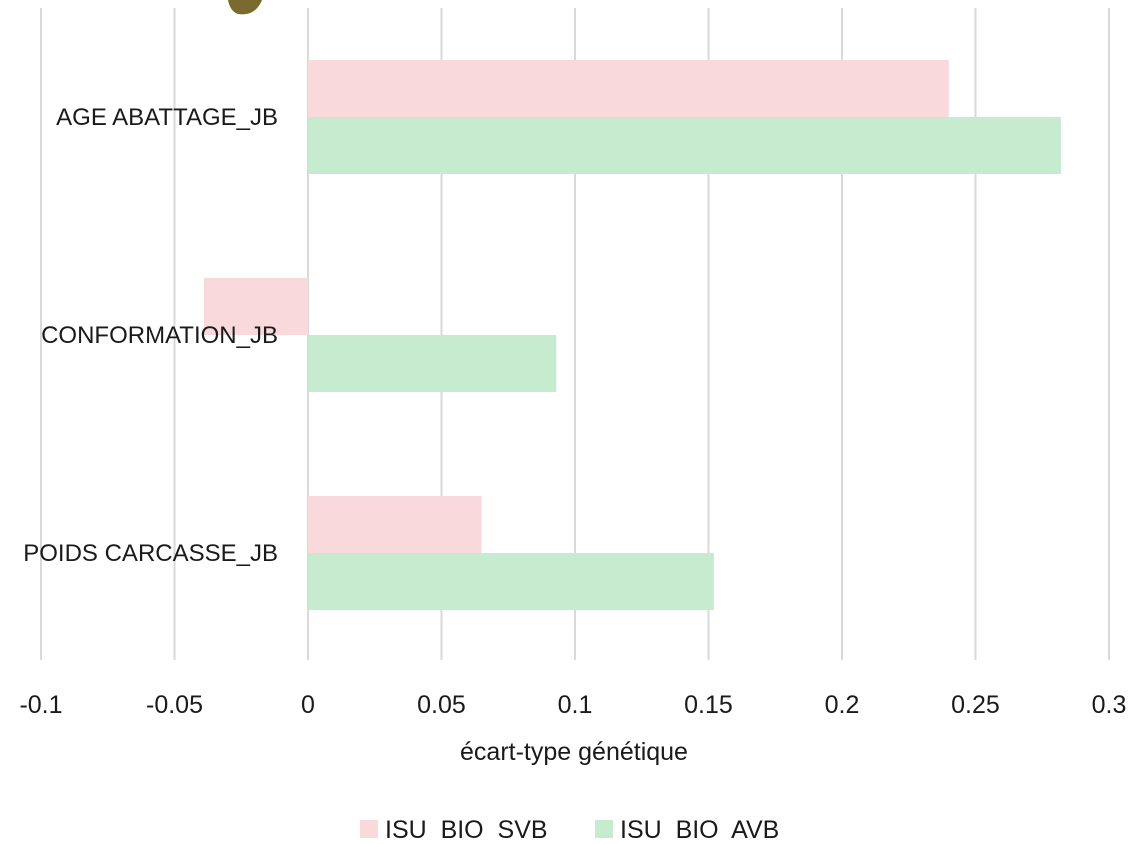 This screenshot has width=1133, height=844. What do you see at coordinates (167, 117) in the screenshot?
I see `category-label: AGE ABATTAGE_JB` at bounding box center [167, 117].